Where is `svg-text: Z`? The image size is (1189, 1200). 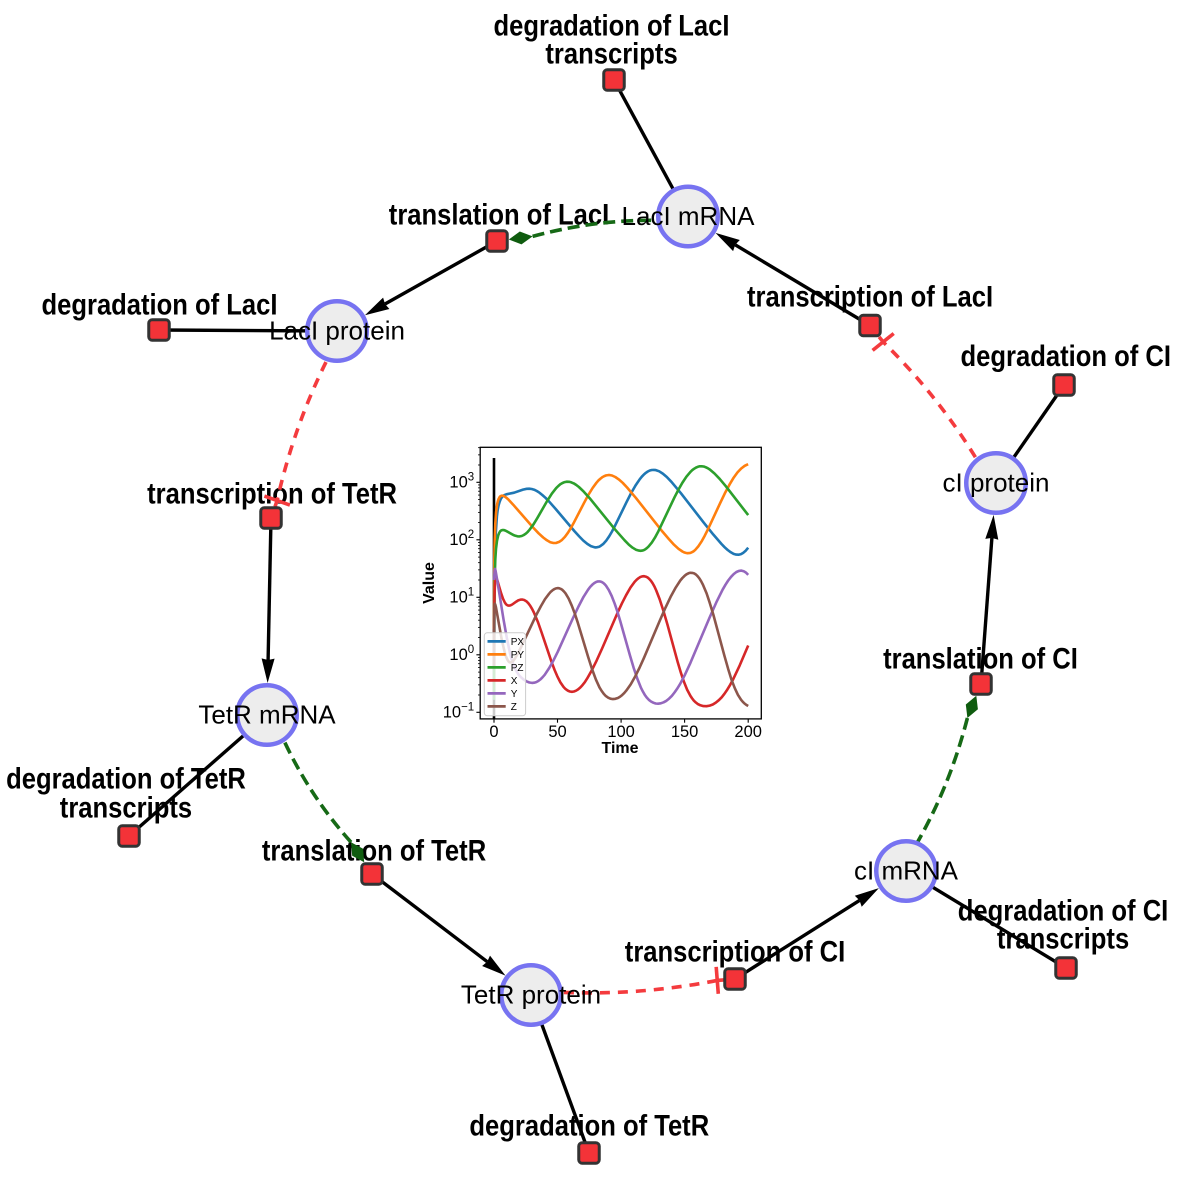
svg-text: Z is located at coordinates (514, 707).